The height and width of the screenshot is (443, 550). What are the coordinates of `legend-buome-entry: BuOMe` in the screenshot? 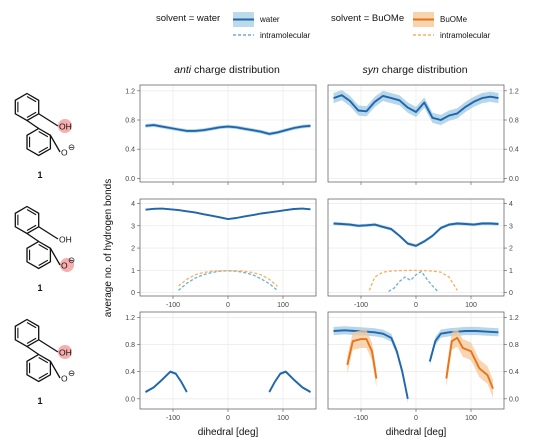 It's located at (454, 19).